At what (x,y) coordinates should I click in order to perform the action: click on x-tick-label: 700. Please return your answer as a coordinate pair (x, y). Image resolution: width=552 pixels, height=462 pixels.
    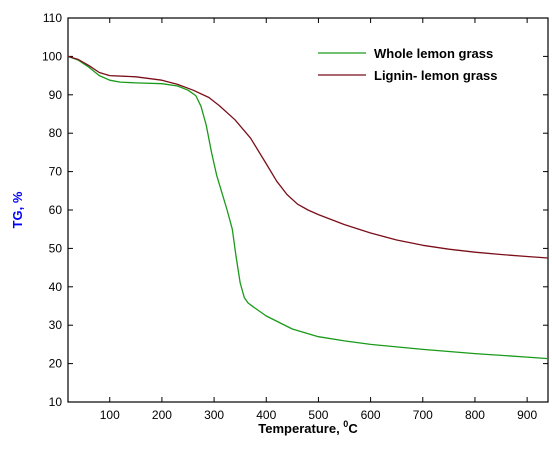
    Looking at the image, I should click on (423, 415).